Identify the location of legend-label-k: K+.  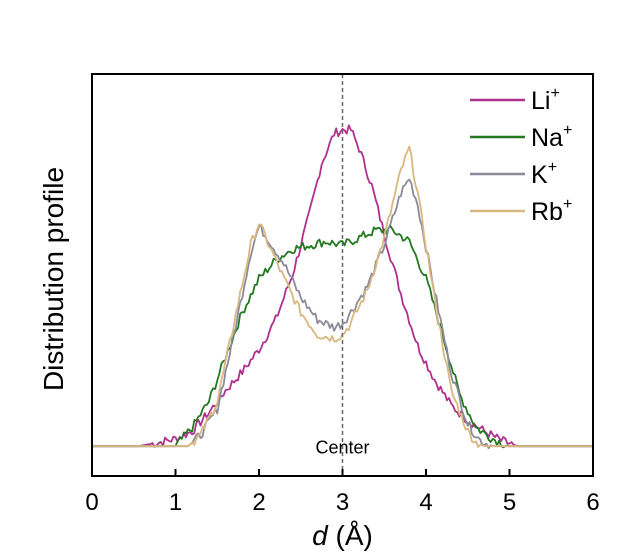
(544, 174).